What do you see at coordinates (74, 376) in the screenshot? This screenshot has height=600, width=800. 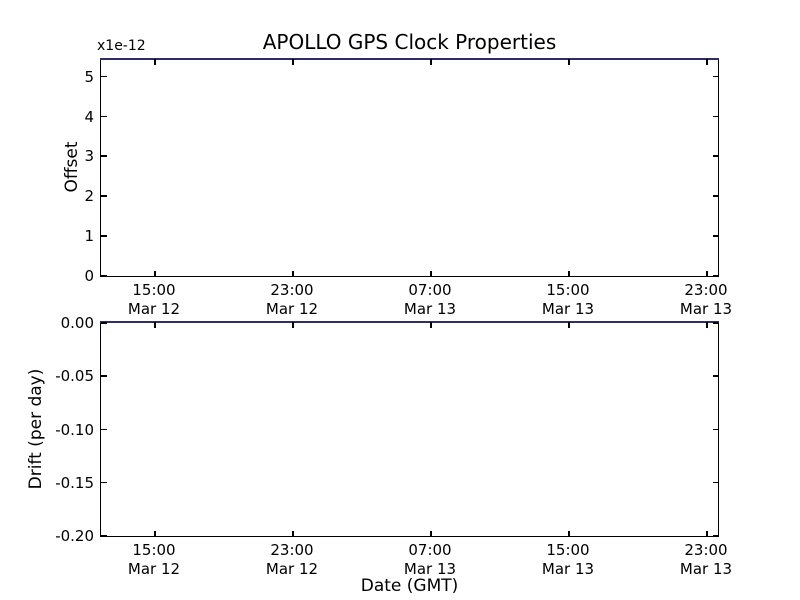 I see `y-tick-label: -0.05` at bounding box center [74, 376].